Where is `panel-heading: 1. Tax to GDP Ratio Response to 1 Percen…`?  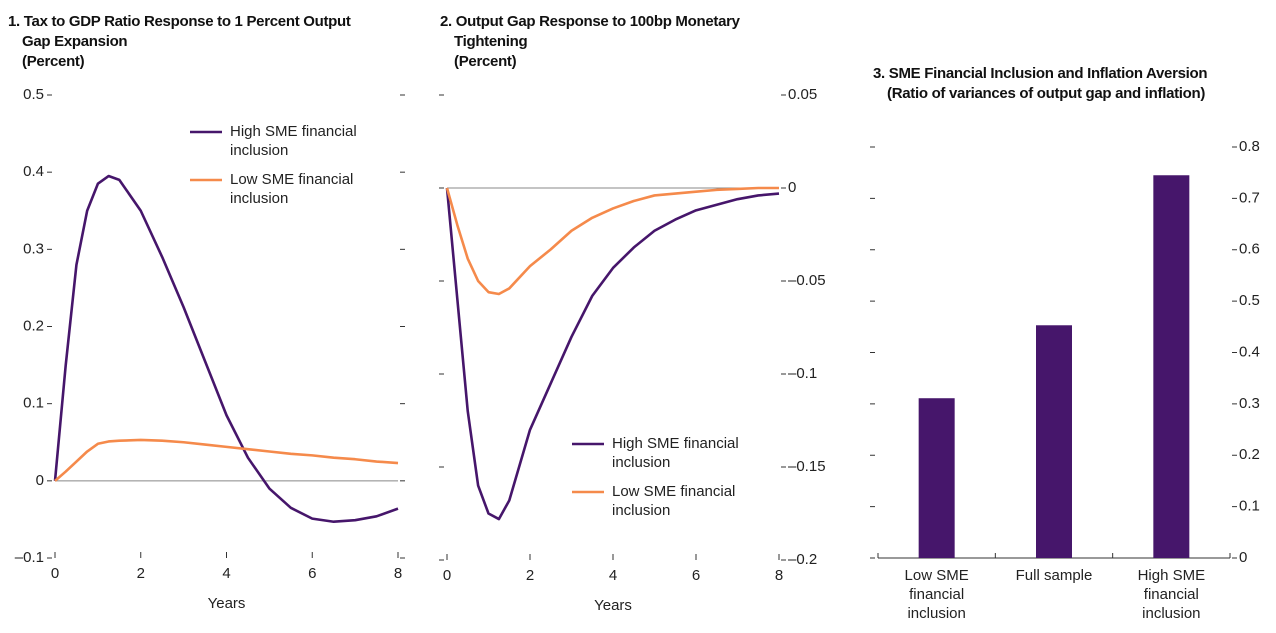 panel-heading: 1. Tax to GDP Ratio Response to 1 Percen… is located at coordinates (189, 42).